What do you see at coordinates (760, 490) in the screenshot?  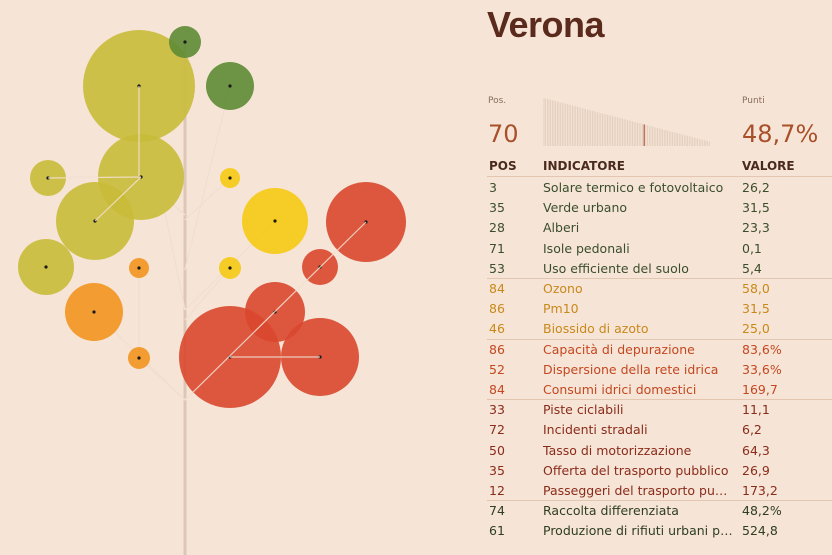 I see `row-value: 173,2` at bounding box center [760, 490].